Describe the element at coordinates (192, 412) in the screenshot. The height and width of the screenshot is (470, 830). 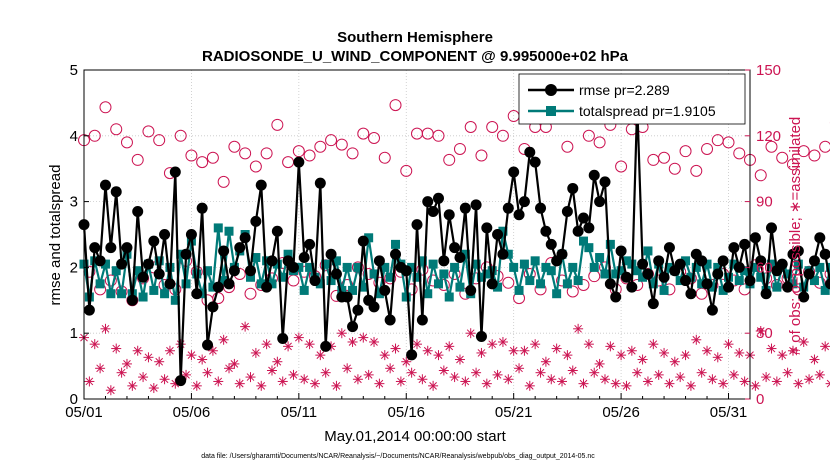
I see `x-tick-label: 05/06` at that location.